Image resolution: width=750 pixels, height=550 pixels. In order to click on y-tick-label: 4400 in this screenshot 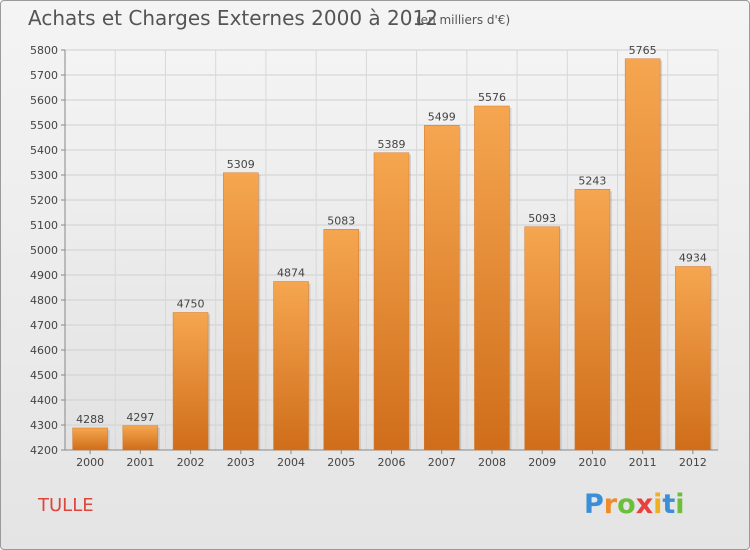, I will do `click(44, 400)`.